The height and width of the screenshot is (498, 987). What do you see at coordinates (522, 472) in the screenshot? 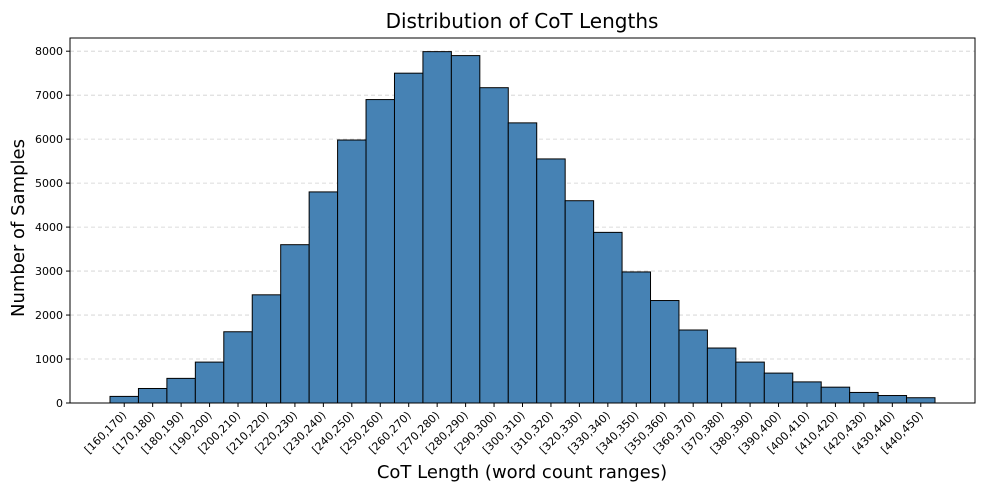
I see `x-axis-title: CoT Length (word count ranges)` at bounding box center [522, 472].